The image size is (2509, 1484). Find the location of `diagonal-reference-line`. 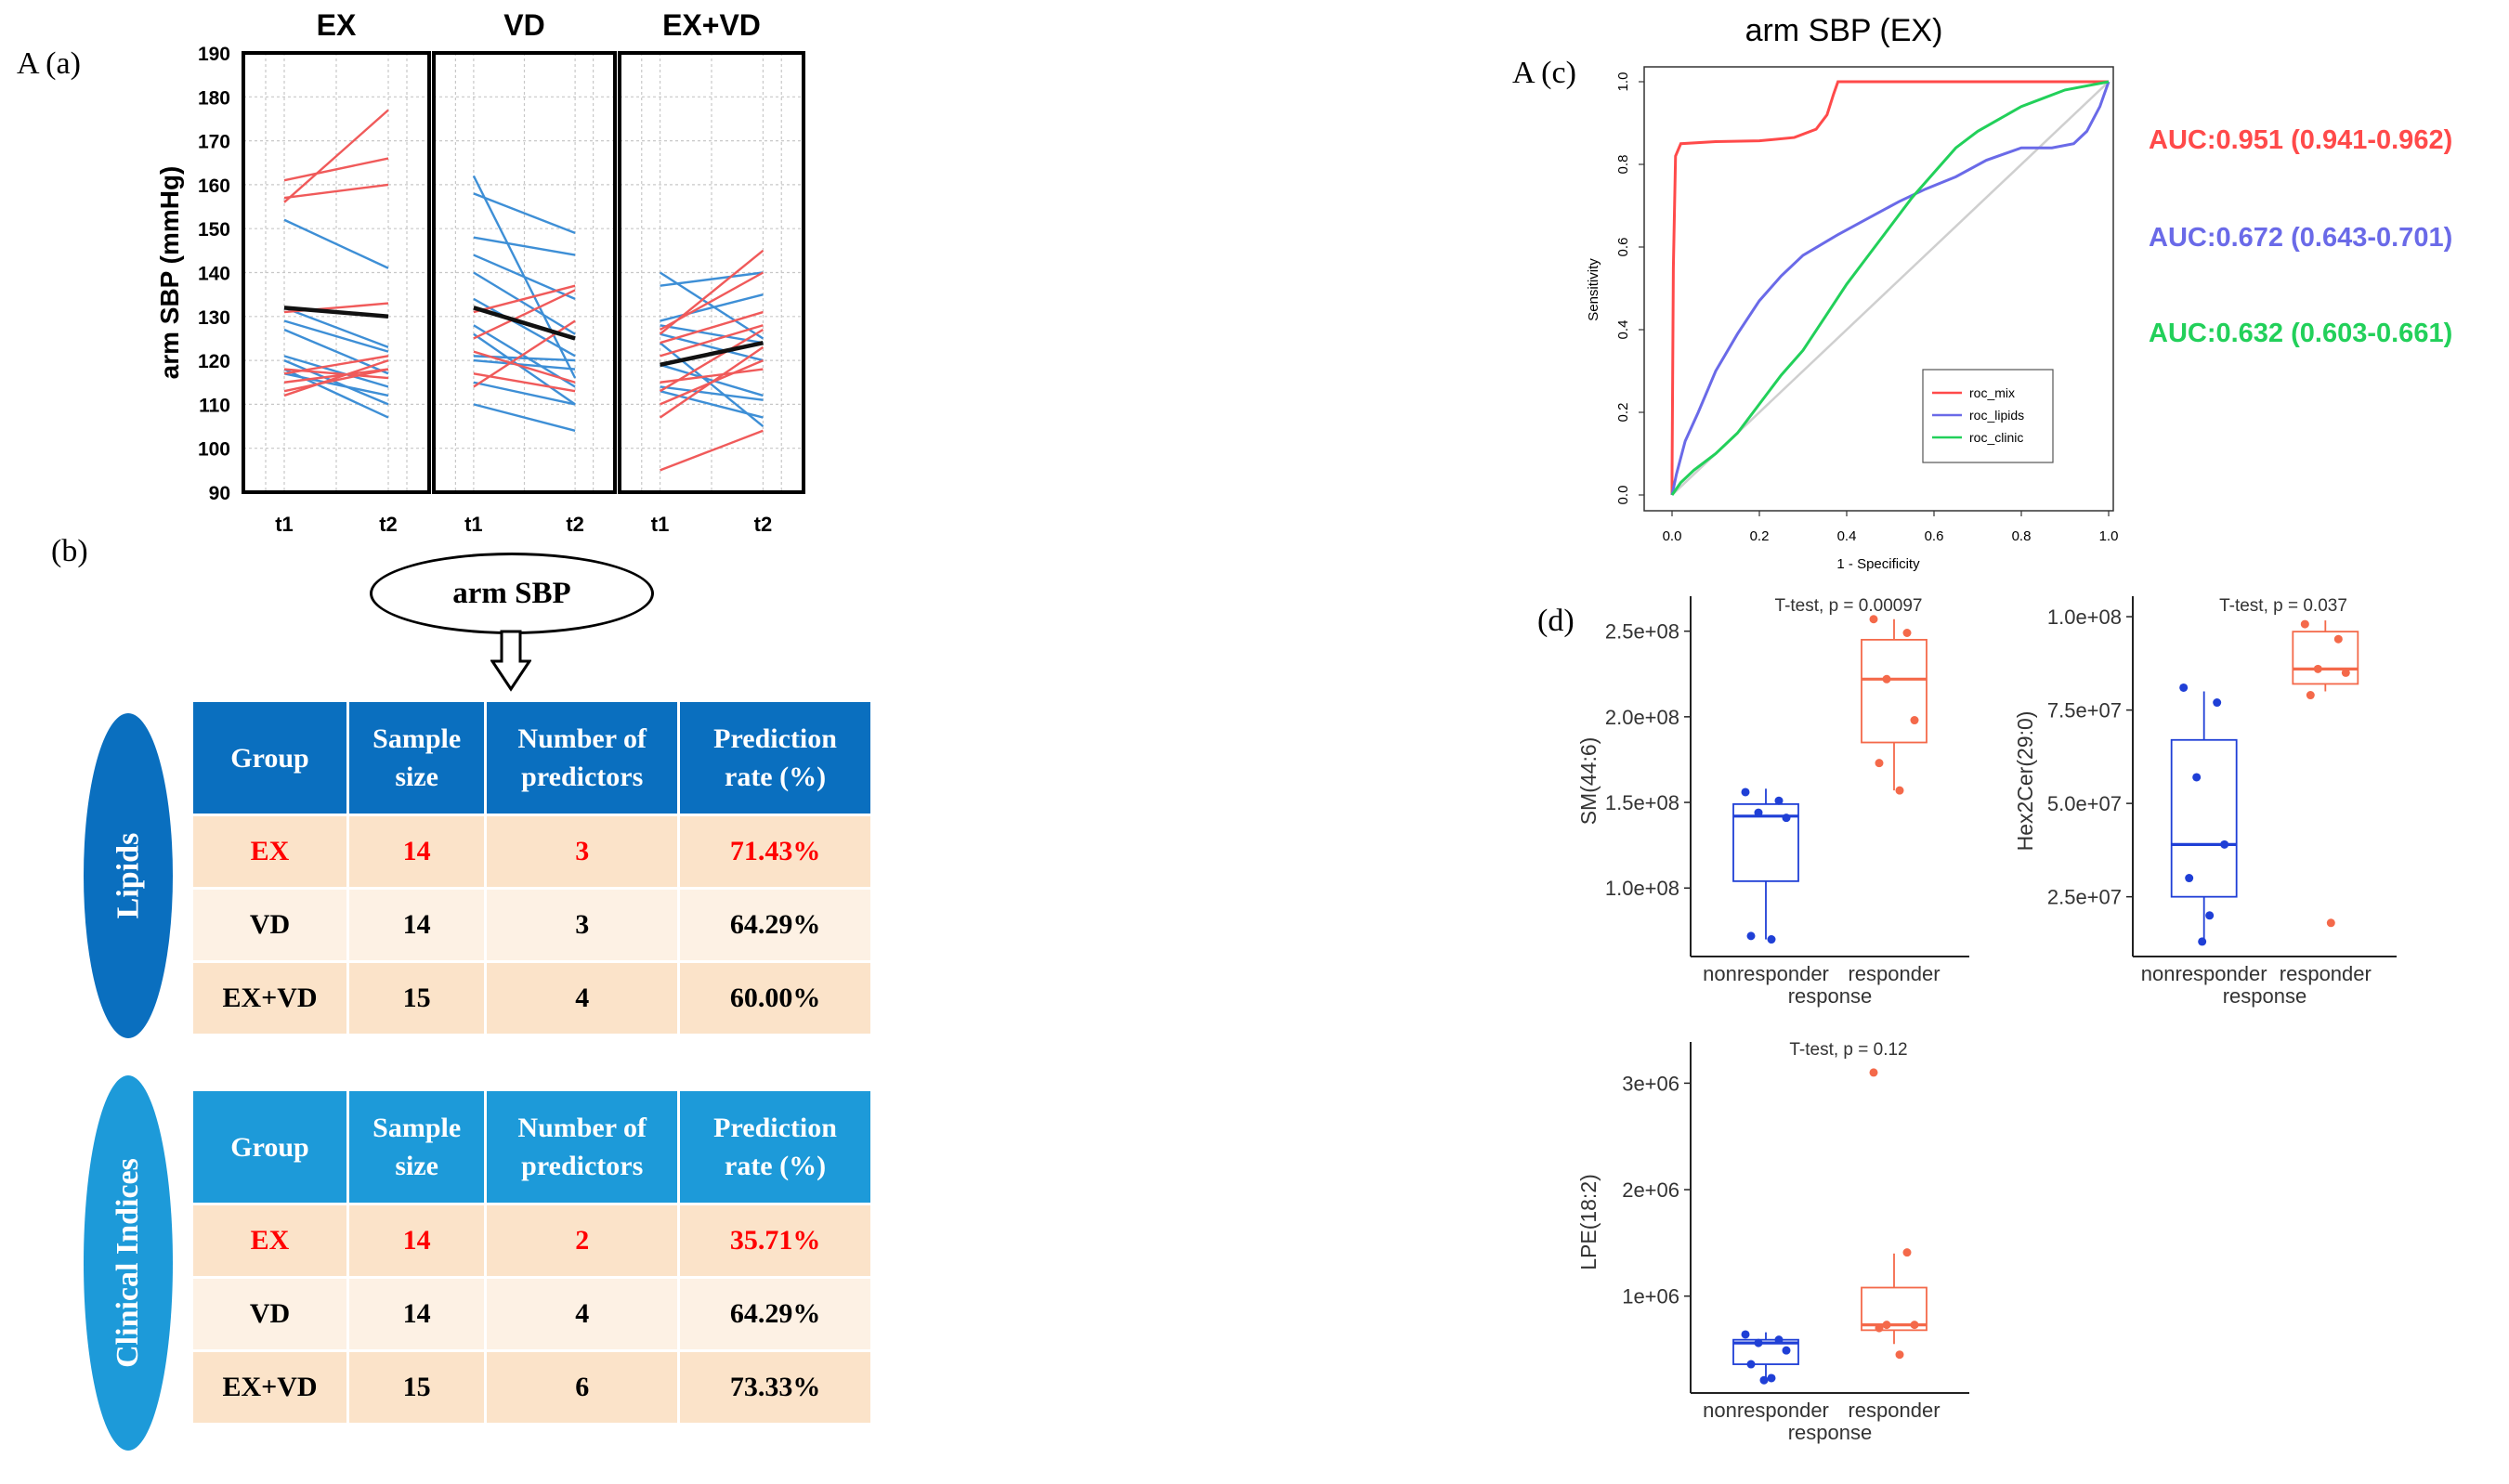

diagonal-reference-line is located at coordinates (1890, 288).